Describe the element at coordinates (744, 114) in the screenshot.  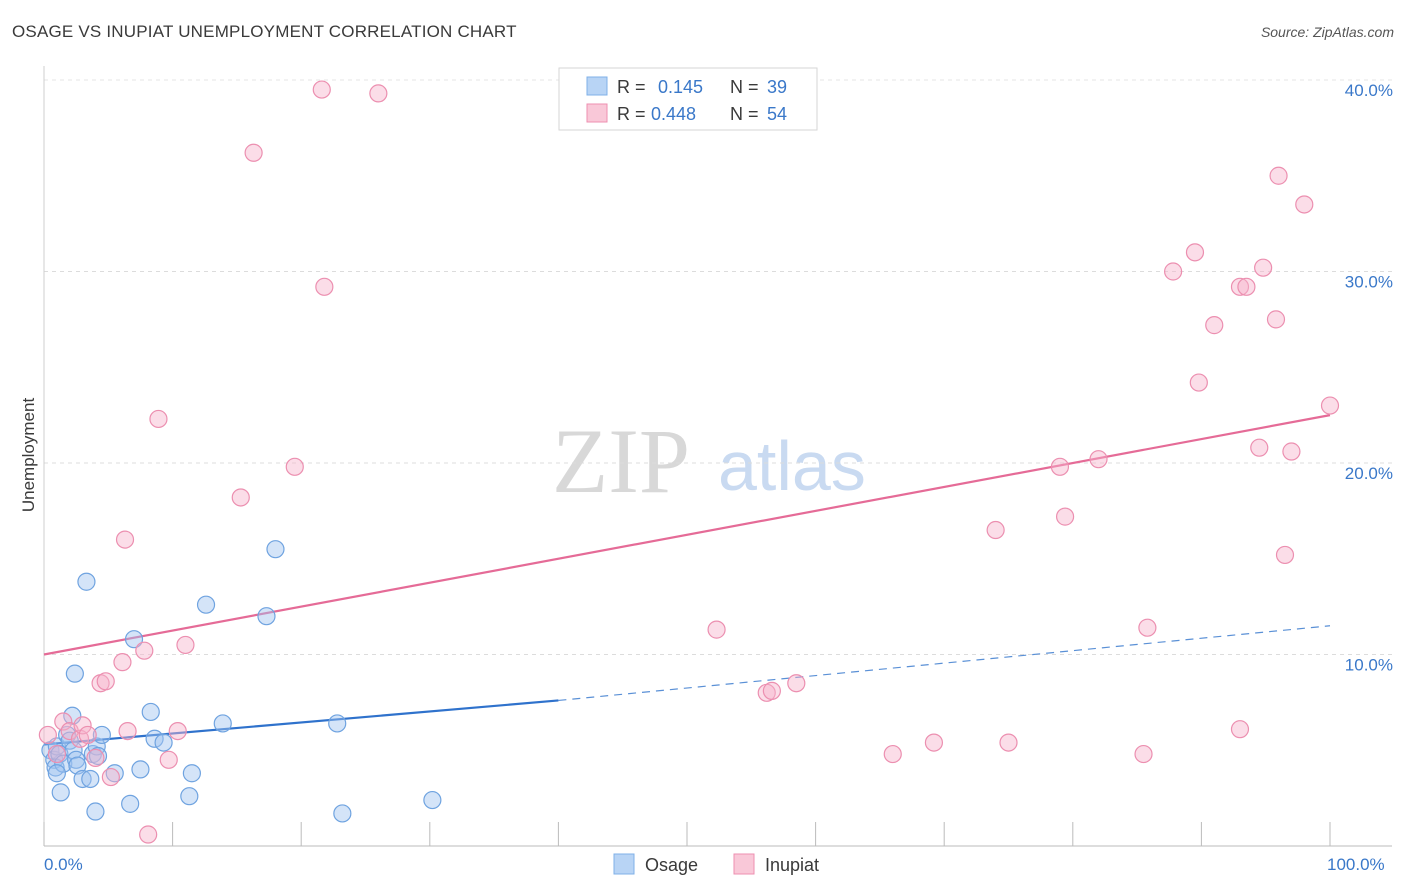
I see `legend-n-label-inupiat: N =` at that location.